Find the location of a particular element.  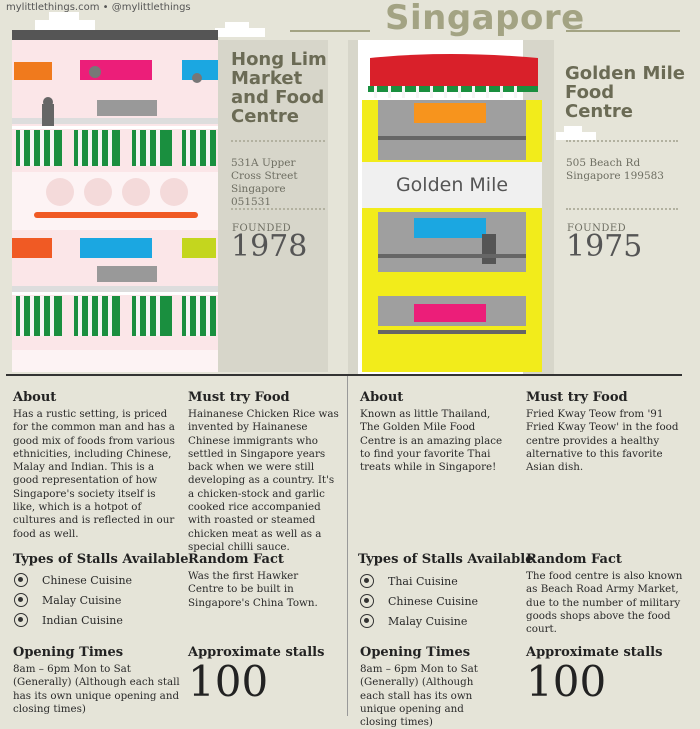

left-types-title: Types of Stalls Available is located at coordinates (101, 559).